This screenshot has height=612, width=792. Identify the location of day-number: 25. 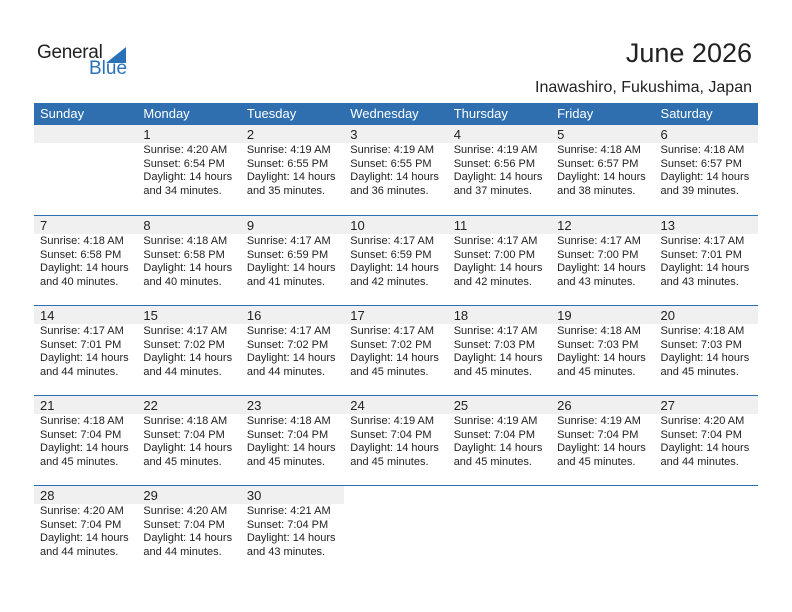
(499, 405).